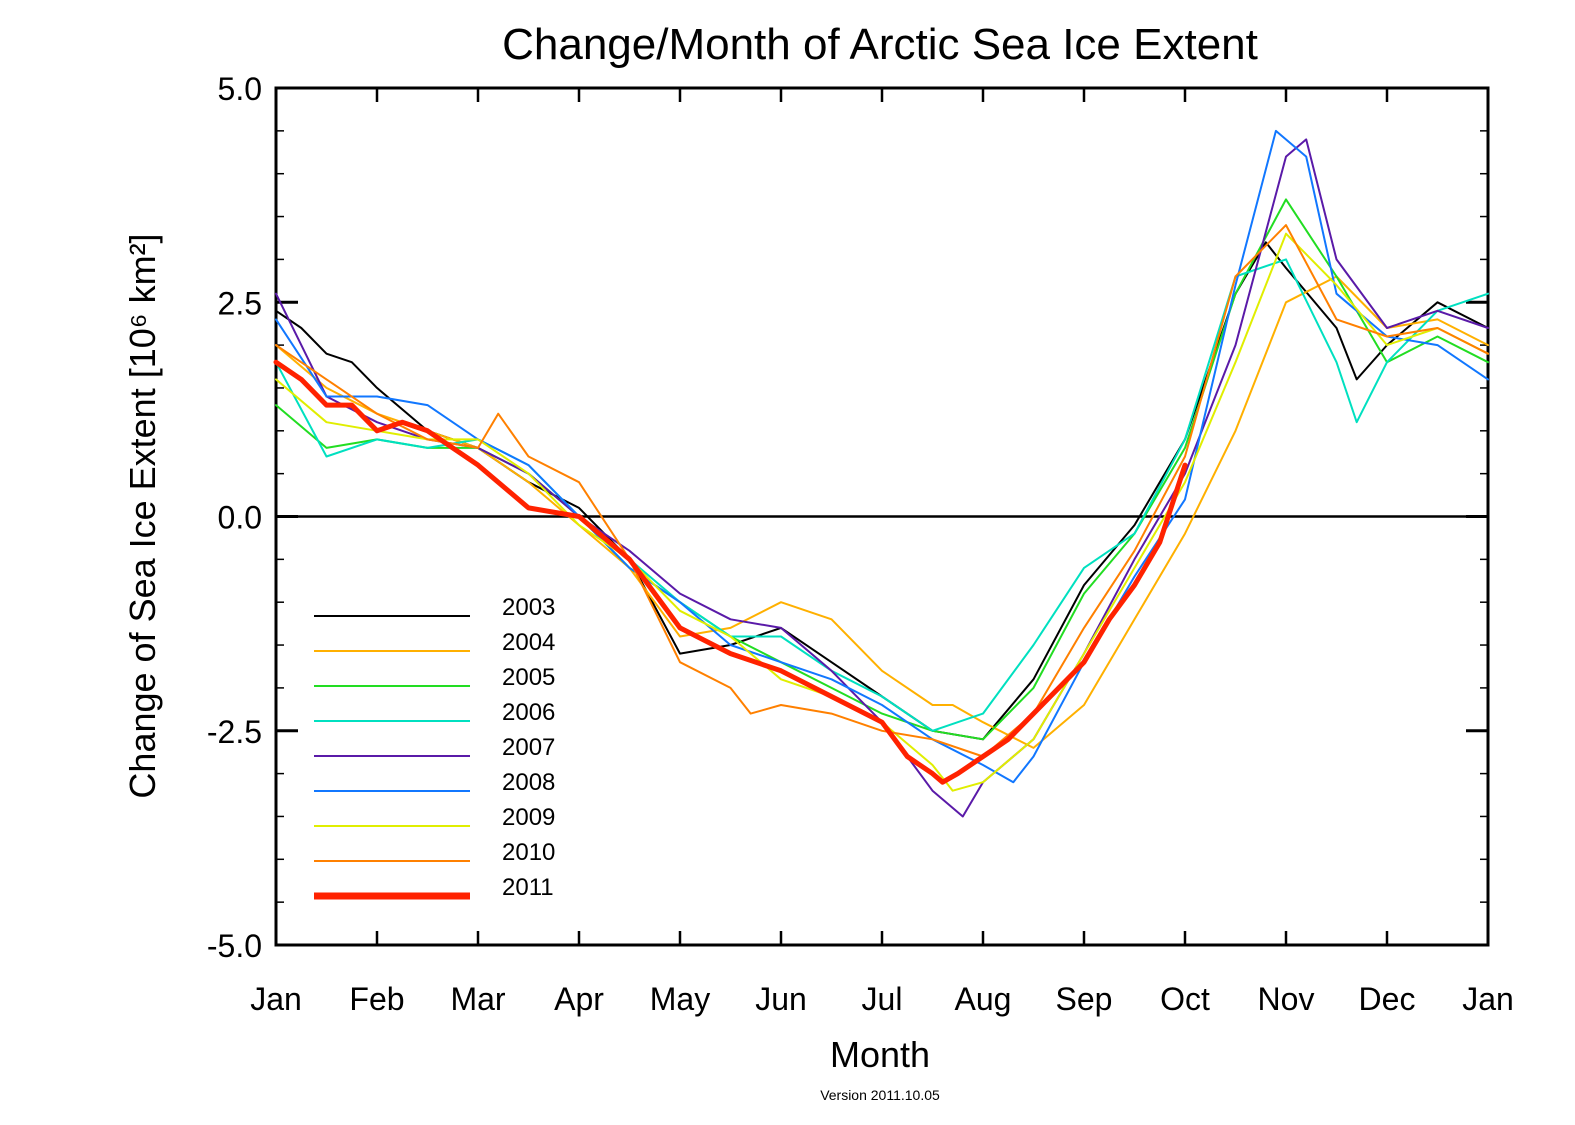 The width and height of the screenshot is (1575, 1125). Describe the element at coordinates (434, 747) in the screenshot. I see `legend: 2003 2004 2005 2006 2007 2008 2009 2010 2011` at that location.